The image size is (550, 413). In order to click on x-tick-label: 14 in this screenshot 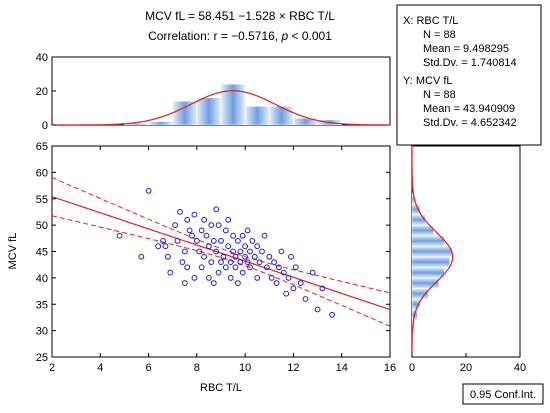, I will do `click(342, 368)`.